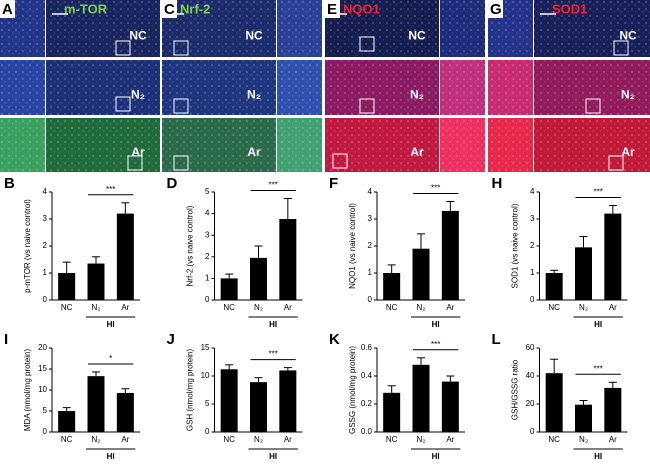  What do you see at coordinates (515, 245) in the screenshot?
I see `y-axis-label: SOD1 (vs naive control)` at bounding box center [515, 245].